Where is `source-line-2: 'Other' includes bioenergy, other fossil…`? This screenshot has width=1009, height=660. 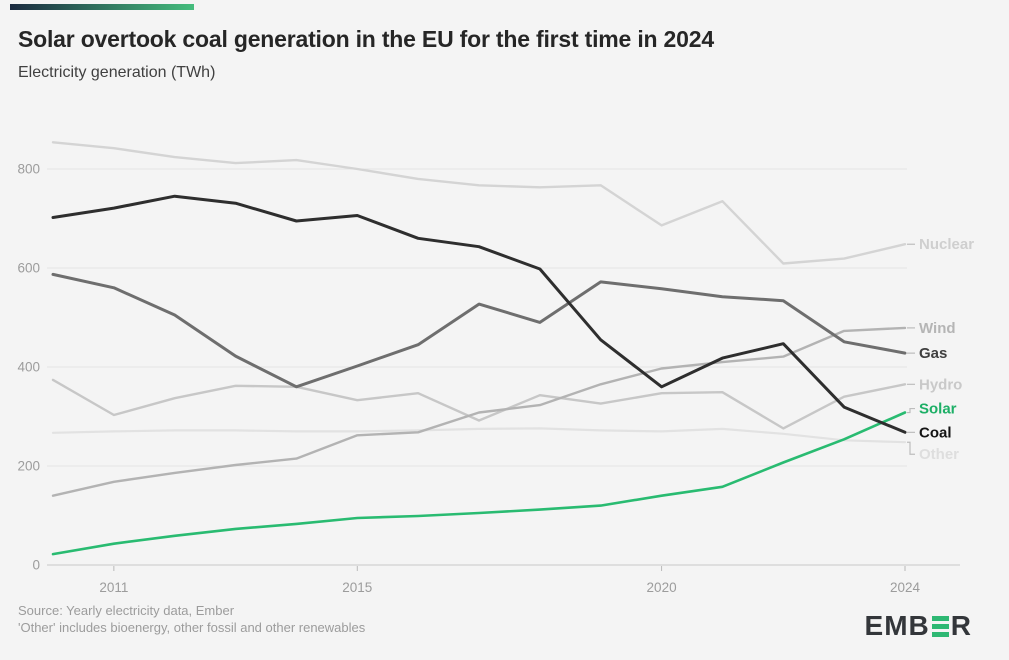
source-line-2: 'Other' includes bioenergy, other fossil… is located at coordinates (192, 627).